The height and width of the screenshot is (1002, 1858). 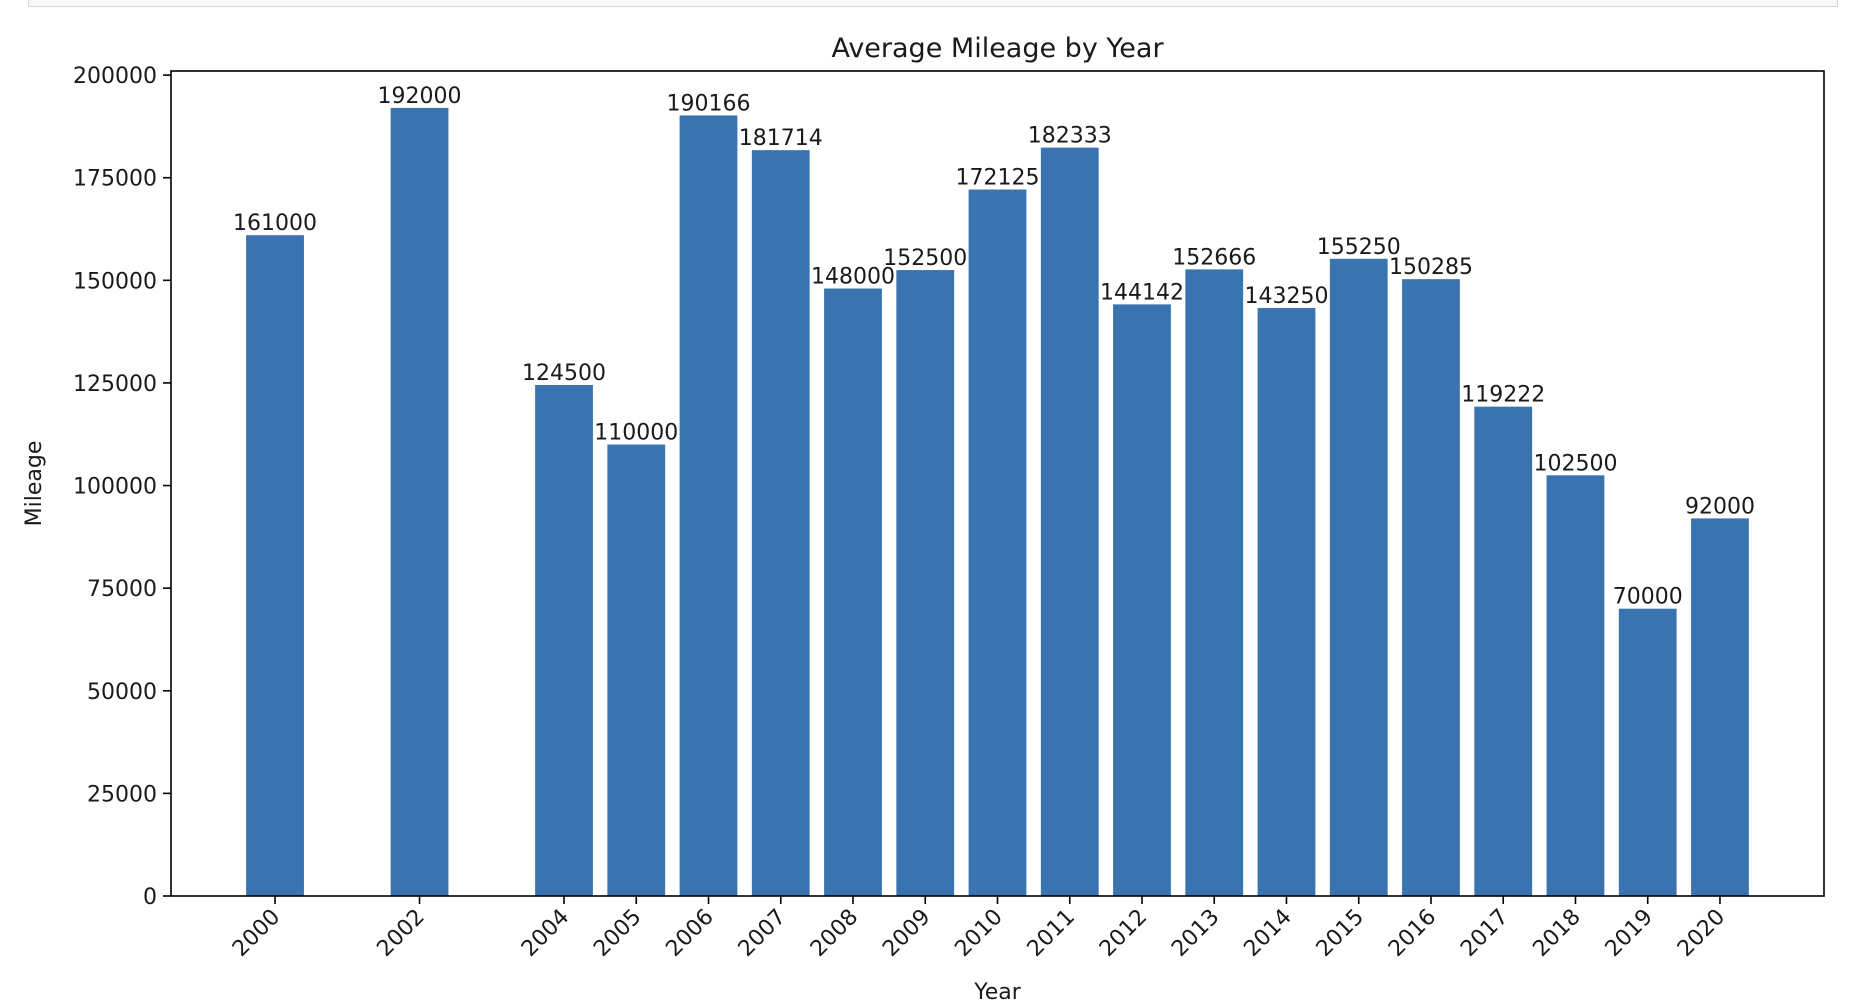 I want to click on value-label-2000: 161000, so click(x=275, y=223).